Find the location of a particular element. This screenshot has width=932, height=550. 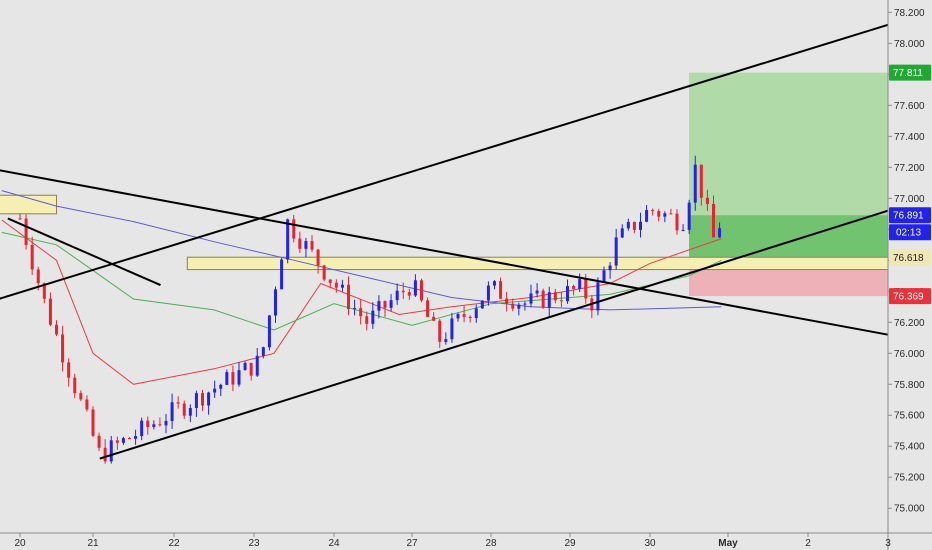

countdown-label: 02:13 is located at coordinates (908, 233).